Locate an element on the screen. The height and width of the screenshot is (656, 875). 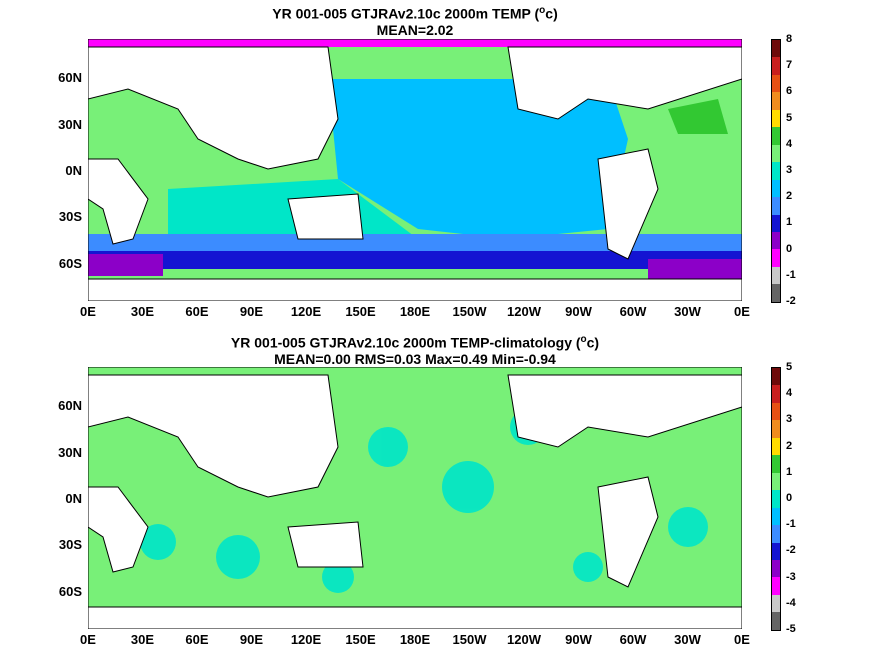
panel2-colorbar-tick: 2 is located at coordinates (789, 445).